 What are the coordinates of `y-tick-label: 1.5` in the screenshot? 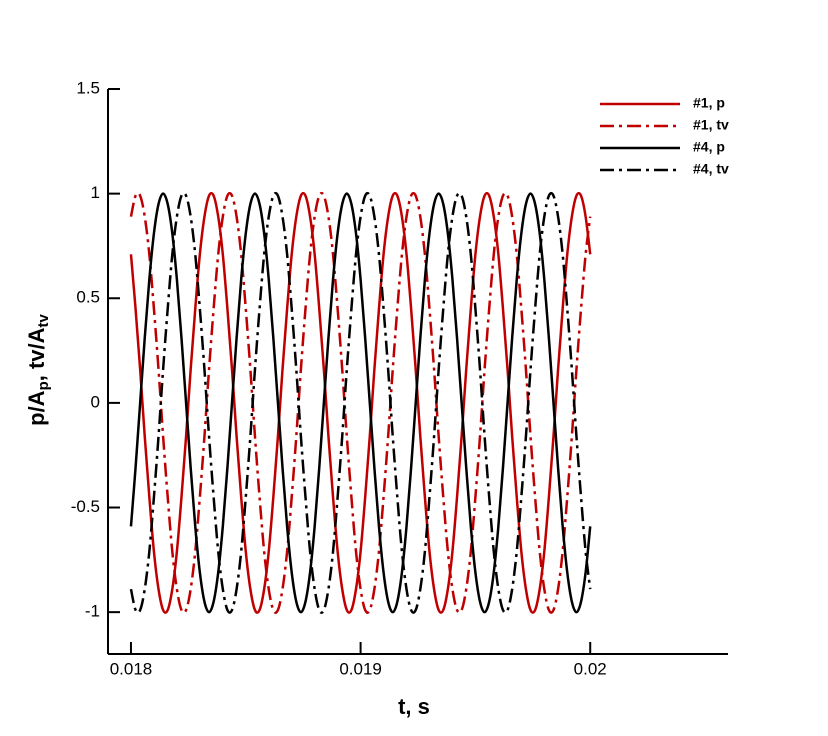 It's located at (88, 87).